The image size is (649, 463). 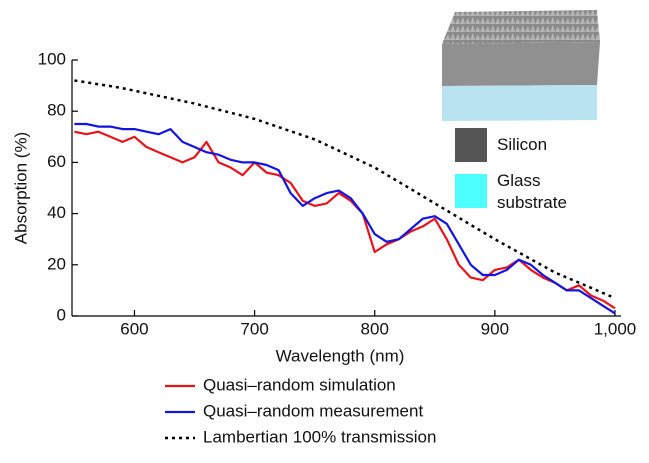 What do you see at coordinates (134, 328) in the screenshot?
I see `x-tick-label: 600` at bounding box center [134, 328].